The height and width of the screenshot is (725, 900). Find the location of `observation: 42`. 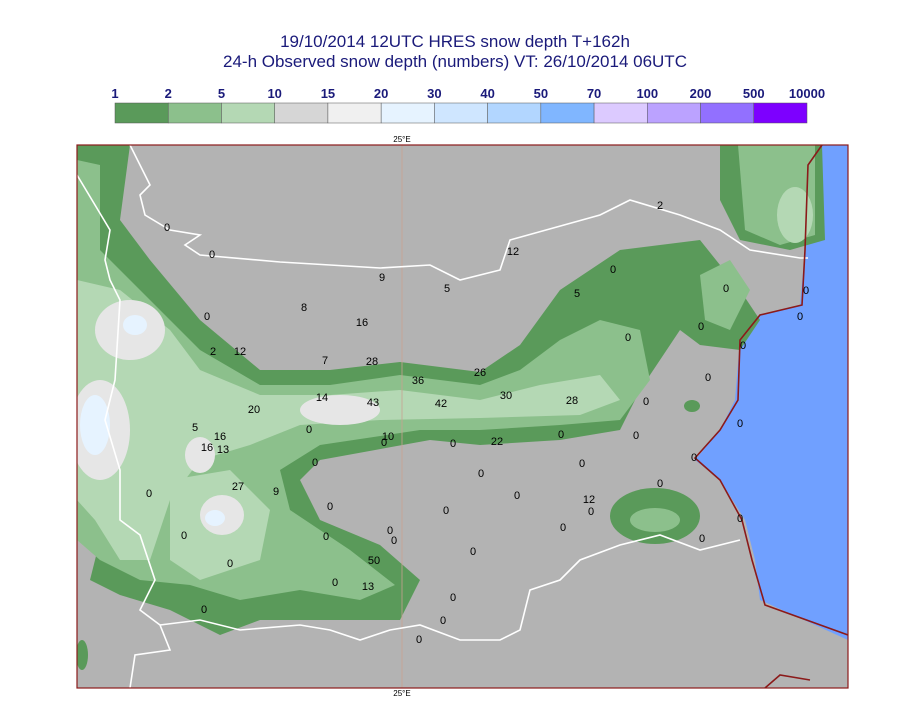

observation: 42 is located at coordinates (441, 404).